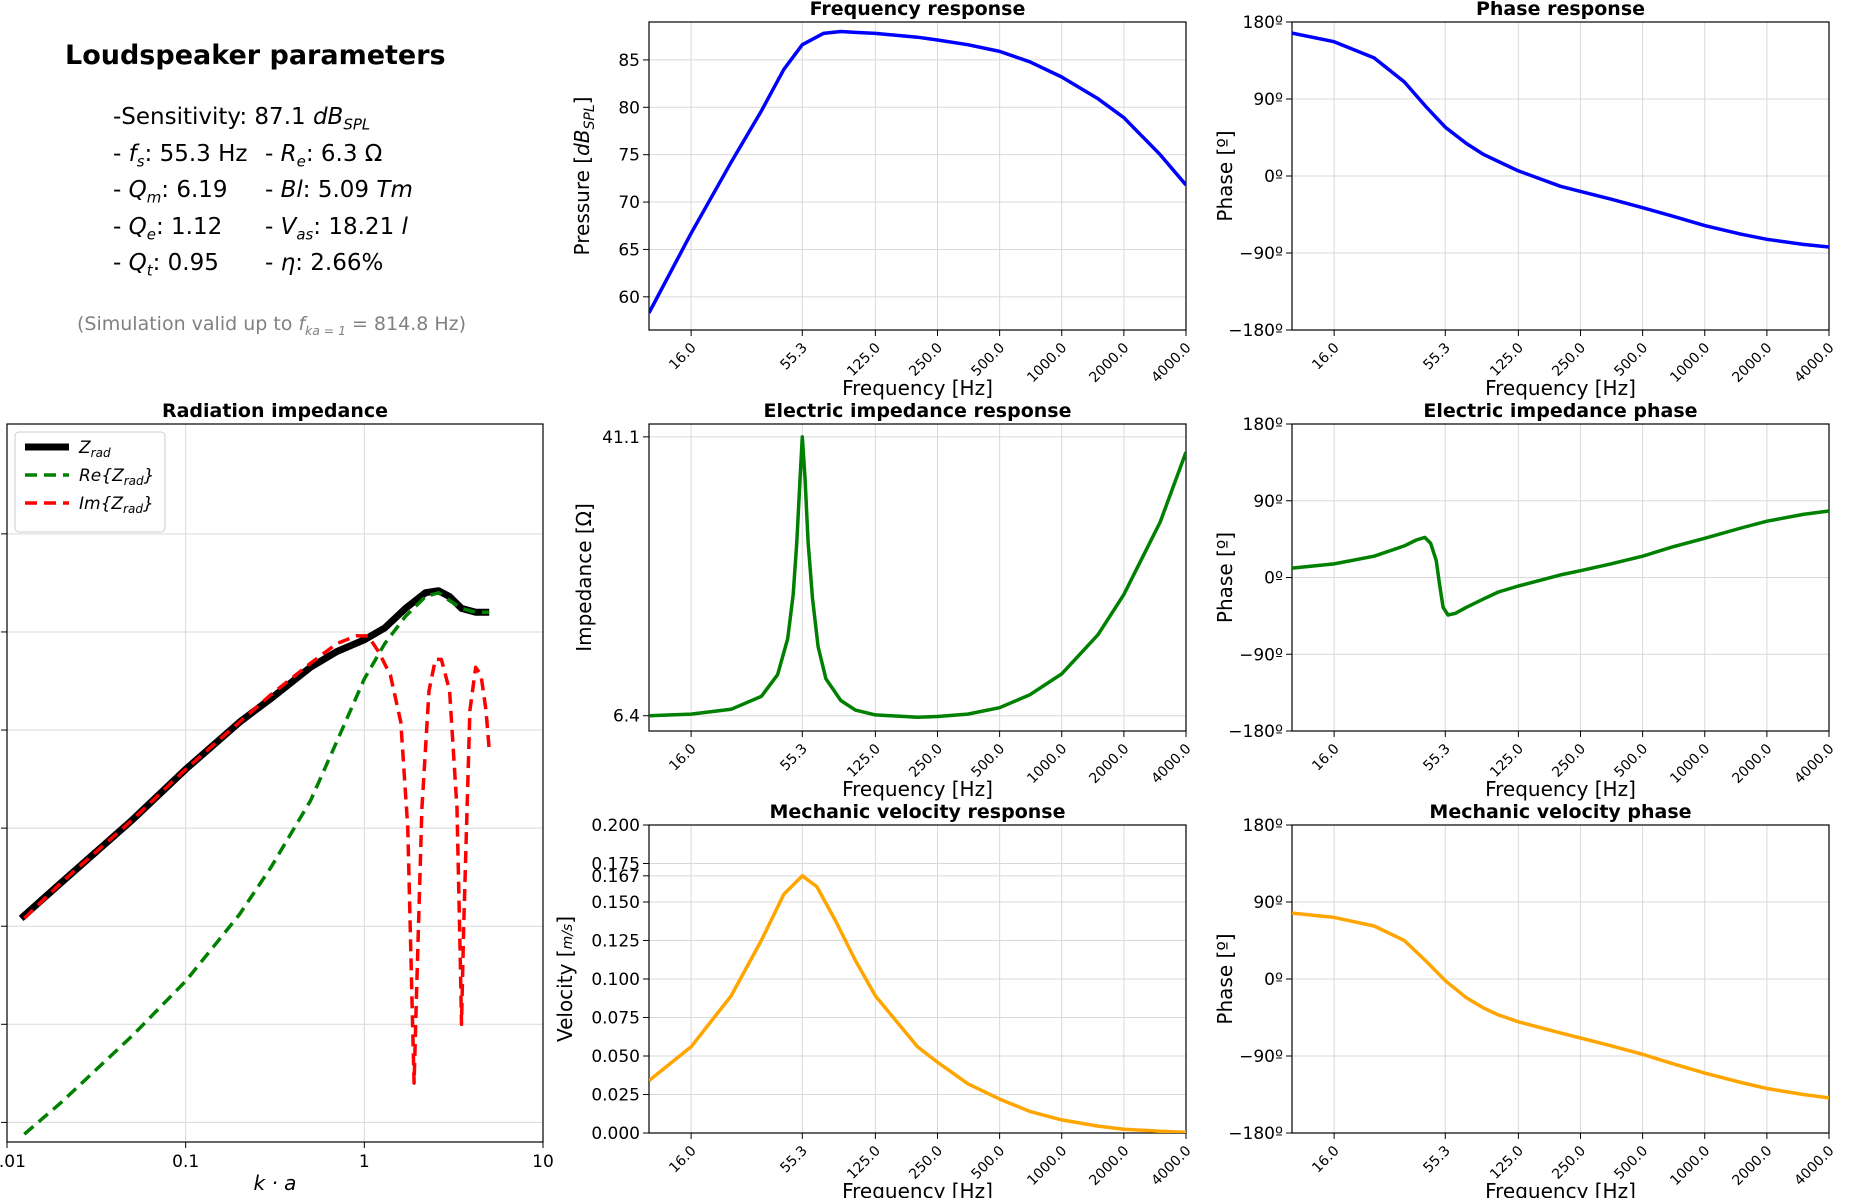 The width and height of the screenshot is (1853, 1198). What do you see at coordinates (323, 156) in the screenshot?
I see `parameter-right-0: - Re: 6.3 Ω` at bounding box center [323, 156].